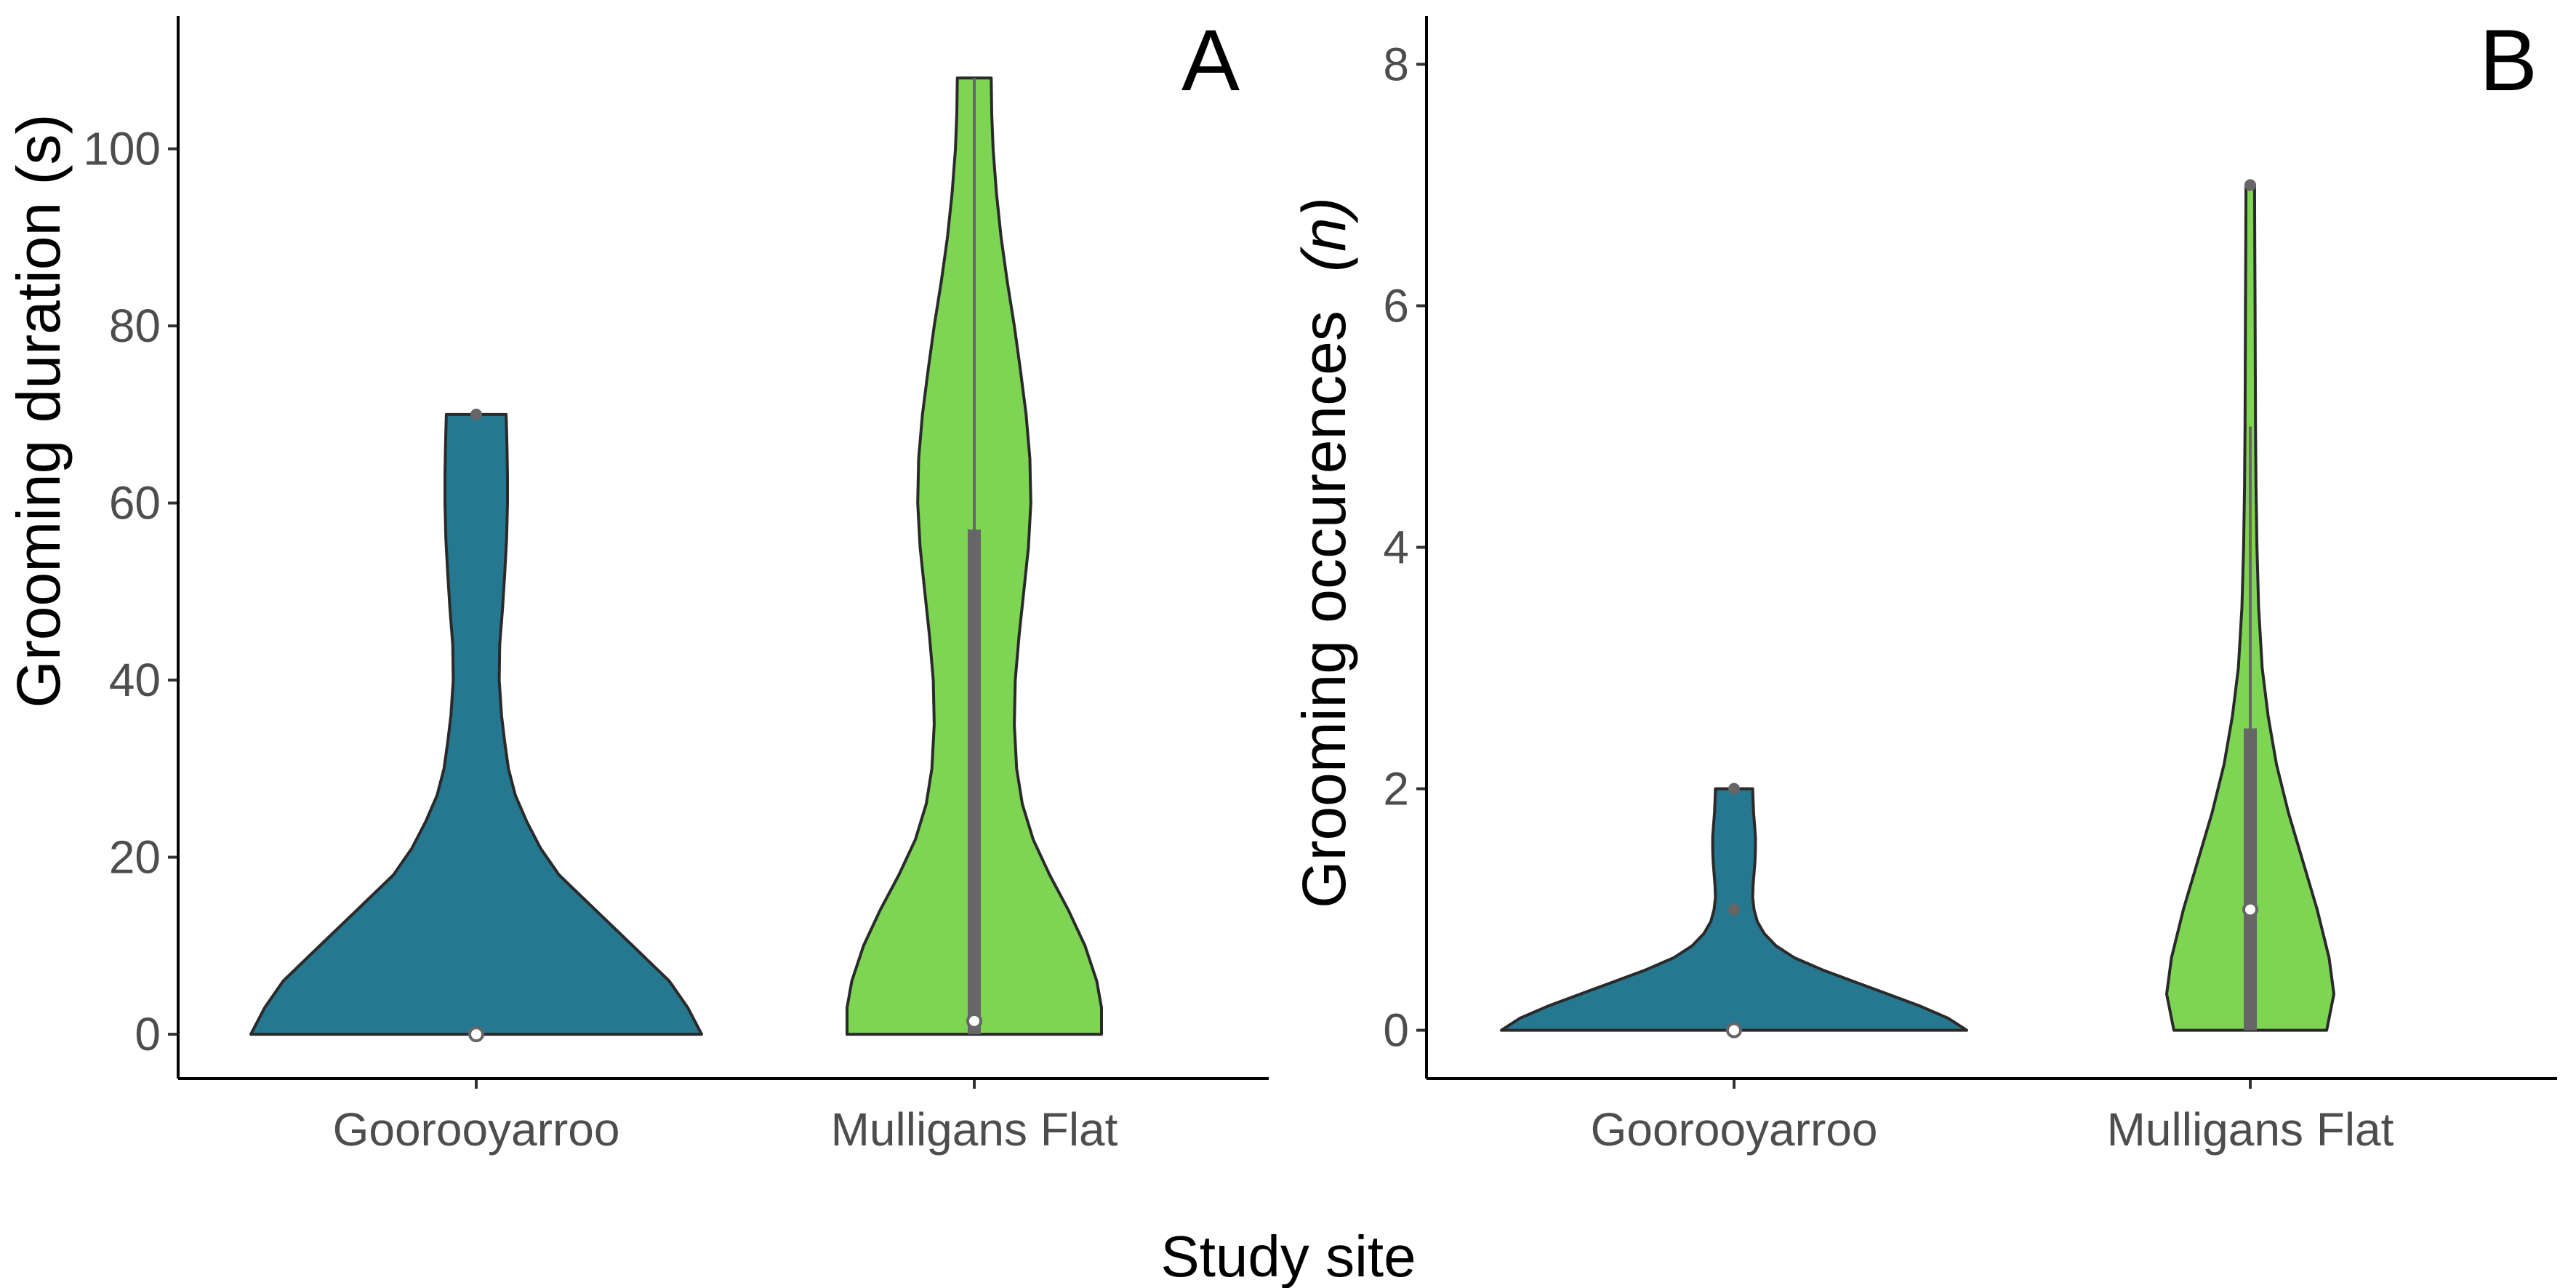 The image size is (2576, 1288). What do you see at coordinates (135, 326) in the screenshot?
I see `y-tick-label: 80` at bounding box center [135, 326].